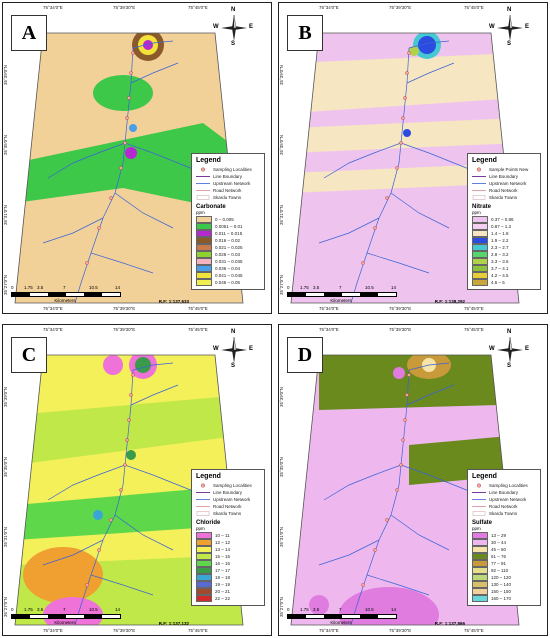 The height and width of the screenshot is (638, 550). Describe the element at coordinates (228, 219) in the screenshot. I see `legend-class: 0 – 0.005` at that location.